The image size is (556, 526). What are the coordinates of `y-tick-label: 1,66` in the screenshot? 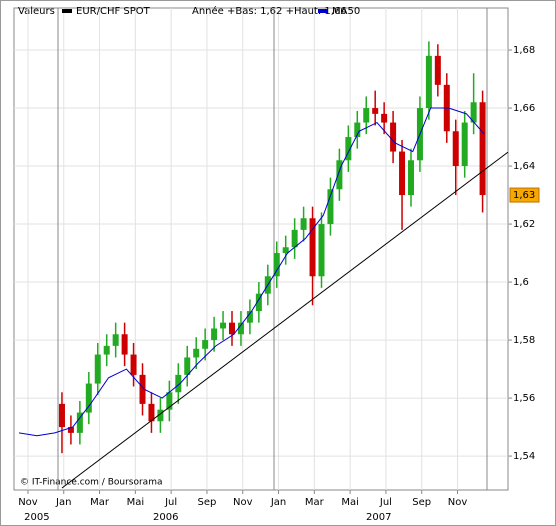 It's located at (524, 108).